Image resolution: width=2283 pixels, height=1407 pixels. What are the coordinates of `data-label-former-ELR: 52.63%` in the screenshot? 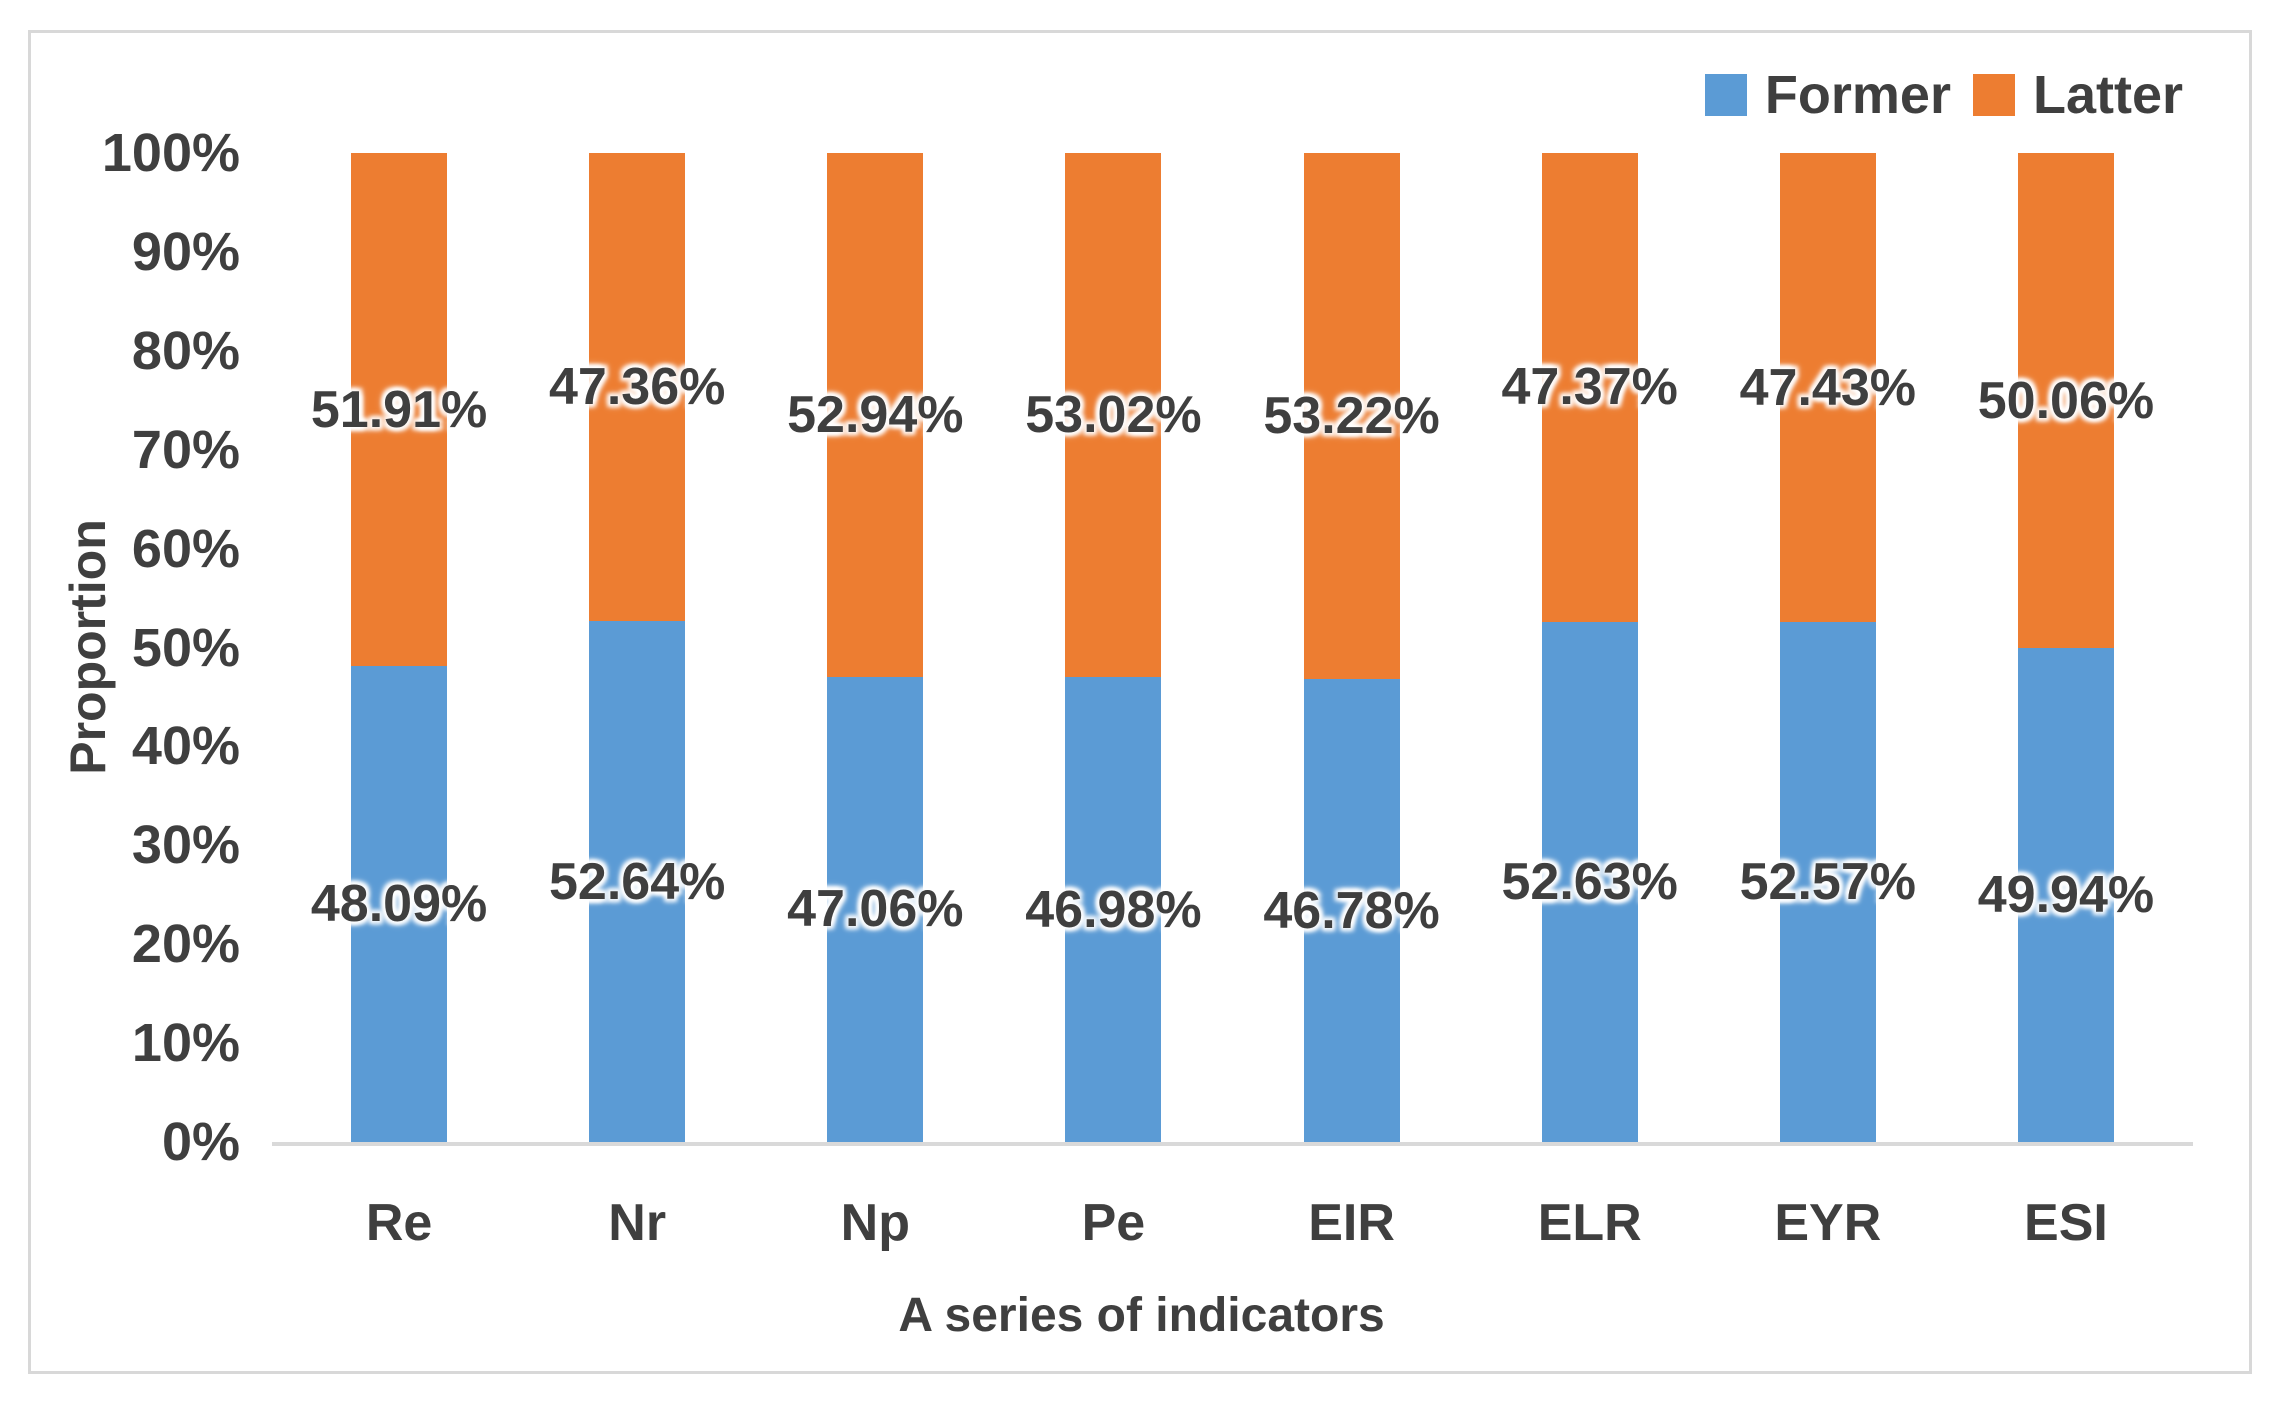 It's located at (1589, 881).